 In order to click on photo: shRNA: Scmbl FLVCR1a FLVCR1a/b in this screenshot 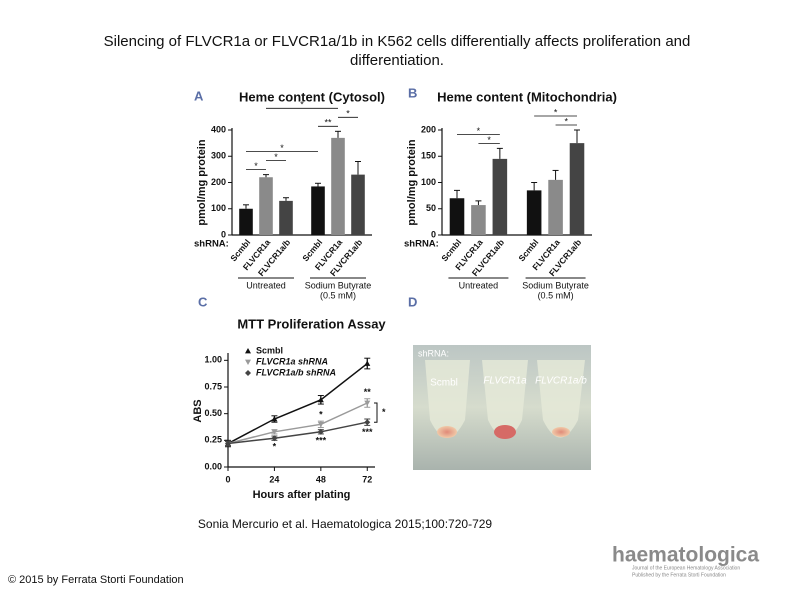, I will do `click(502, 407)`.